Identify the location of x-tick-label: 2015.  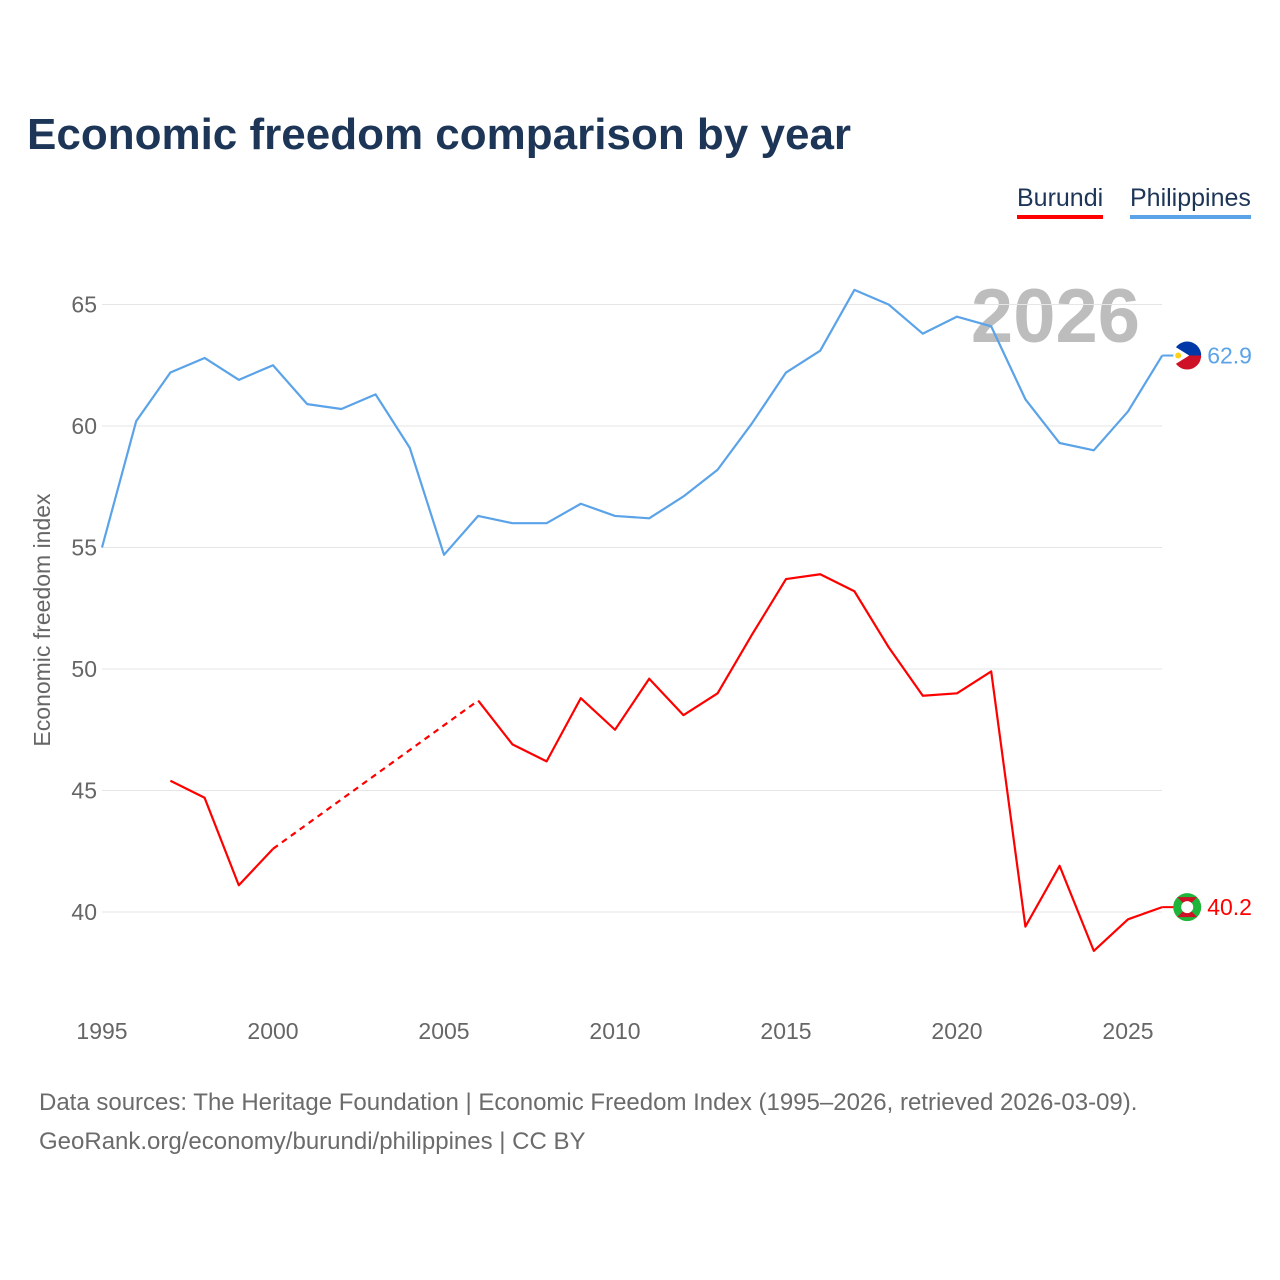
(785, 1031).